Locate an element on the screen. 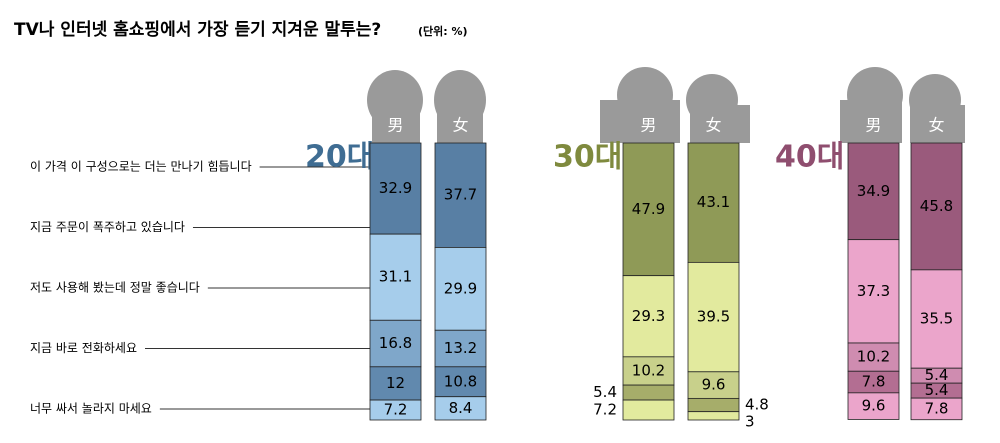 The image size is (1000, 443). category-label: 이 가격 이 구성으로는 더는 만나기 힘듭니다 is located at coordinates (141, 167).